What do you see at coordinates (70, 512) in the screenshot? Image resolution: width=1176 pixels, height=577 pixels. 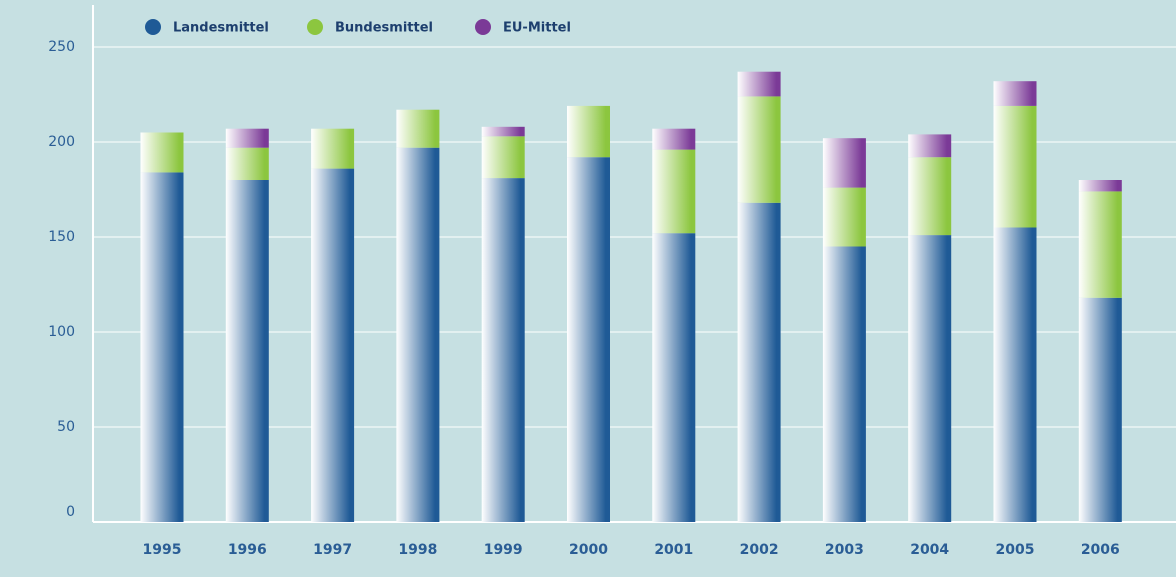 I see `y-tick-label: 0` at bounding box center [70, 512].